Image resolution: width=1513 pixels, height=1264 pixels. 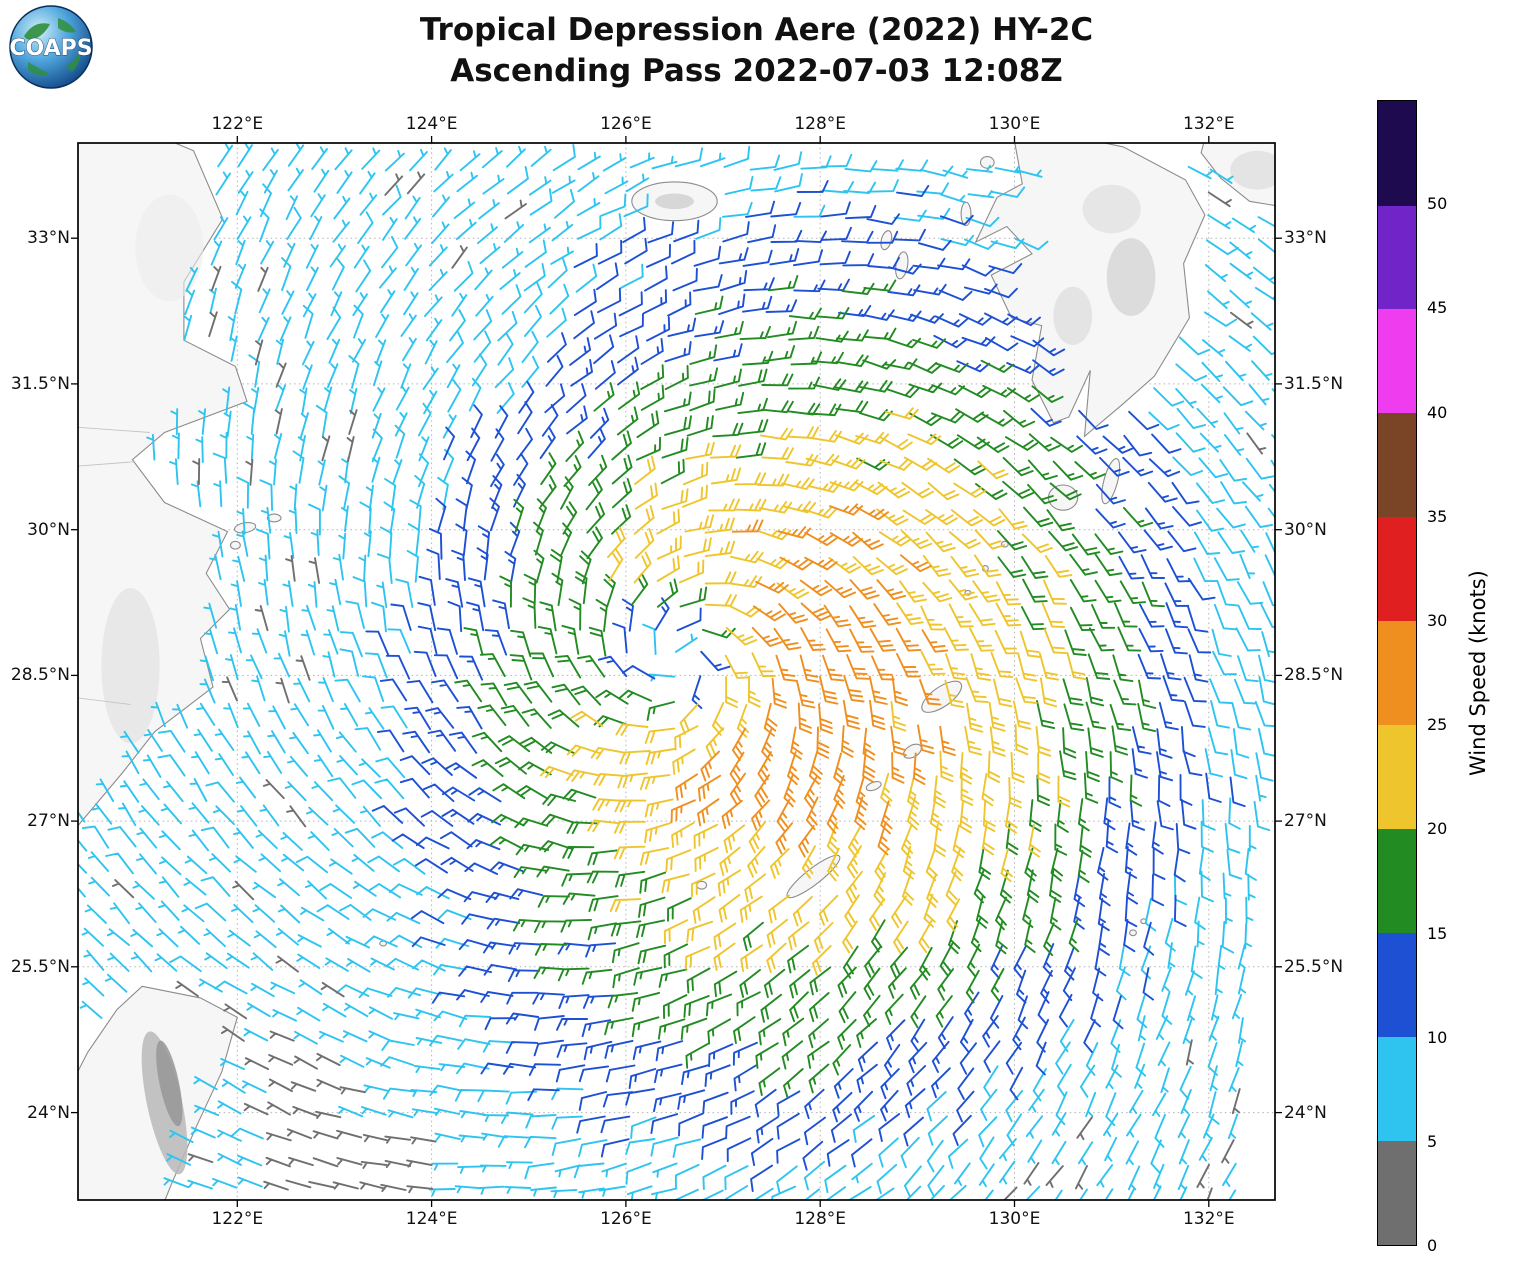 I want to click on colorbar-tick-label: 45, so click(x=1437, y=308).